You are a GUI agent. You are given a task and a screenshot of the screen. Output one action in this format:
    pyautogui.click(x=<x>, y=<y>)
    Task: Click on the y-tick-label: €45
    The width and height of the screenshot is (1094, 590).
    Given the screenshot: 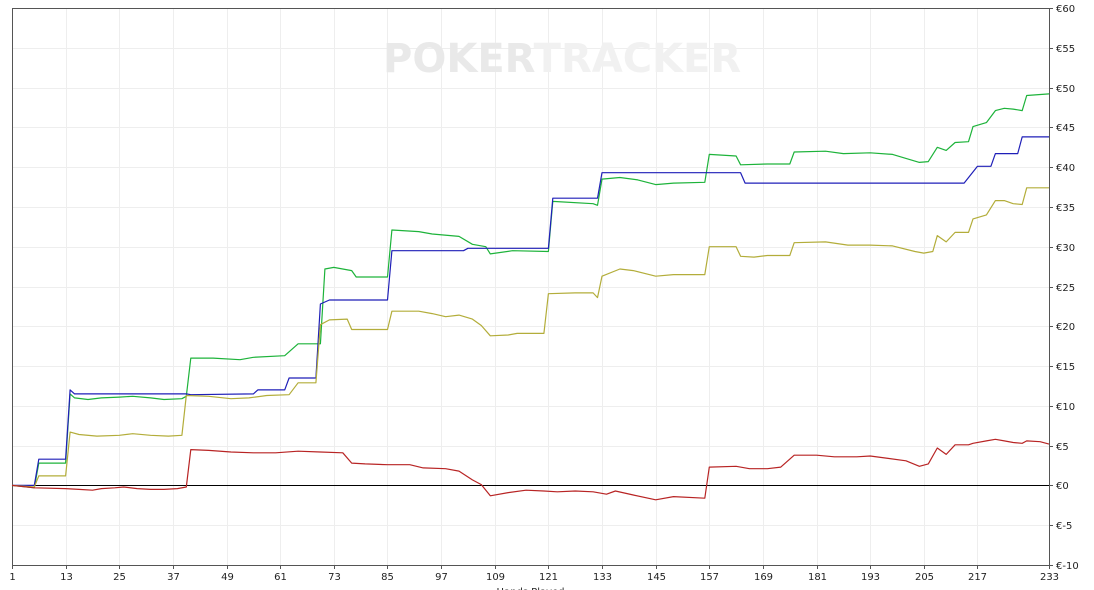 What is the action you would take?
    pyautogui.click(x=1065, y=128)
    